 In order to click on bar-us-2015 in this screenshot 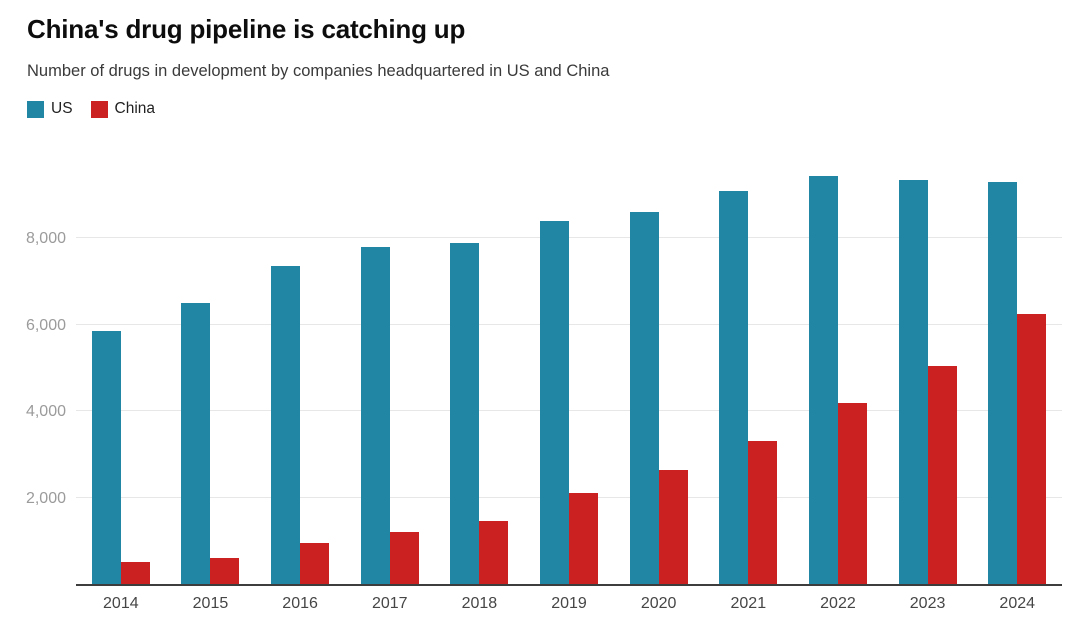, I will do `click(196, 443)`.